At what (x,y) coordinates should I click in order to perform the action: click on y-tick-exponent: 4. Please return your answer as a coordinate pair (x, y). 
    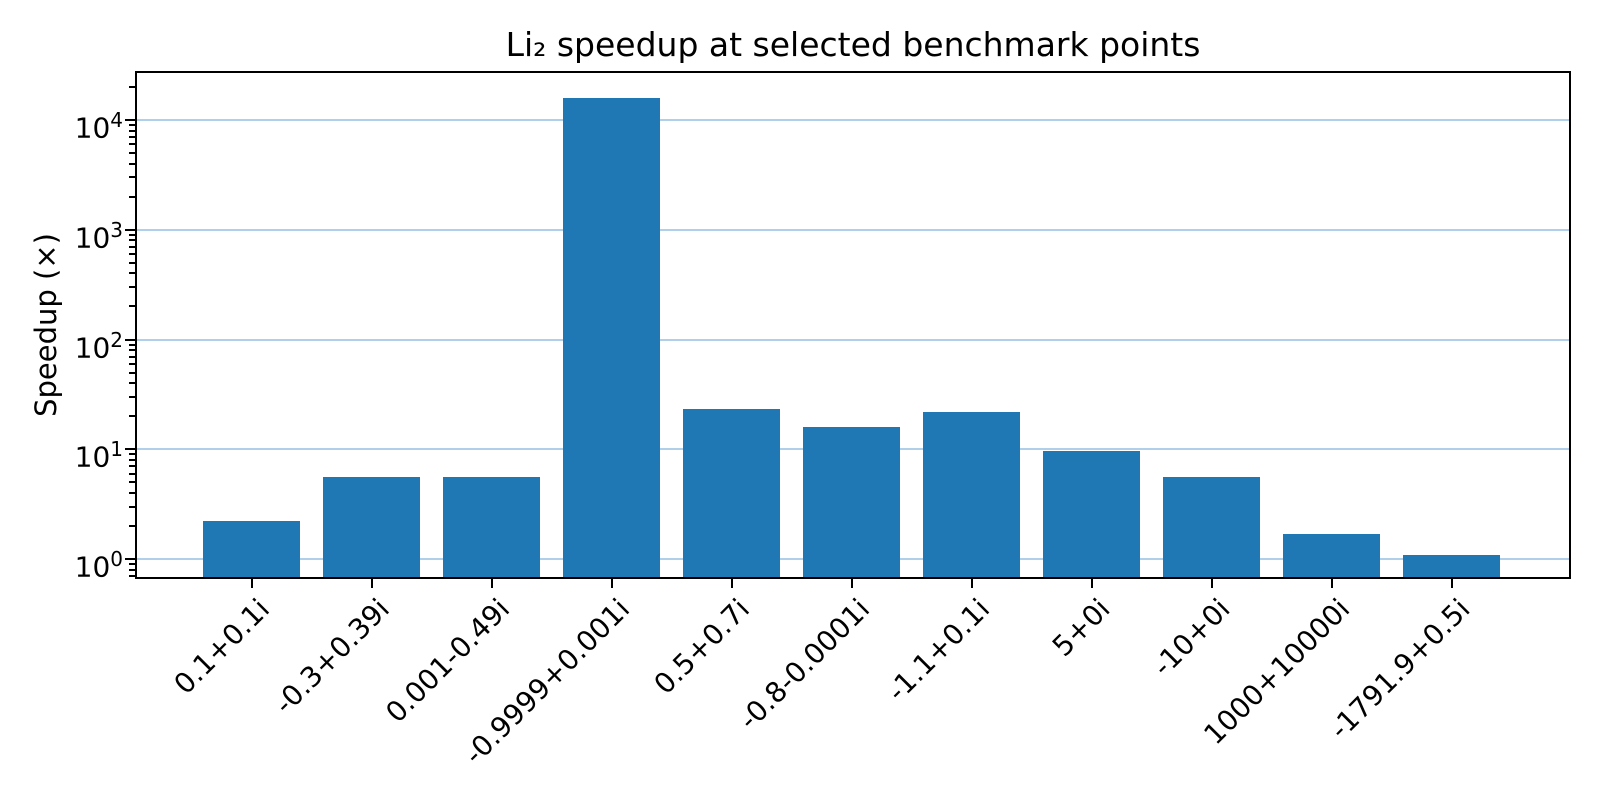
    Looking at the image, I should click on (116, 119).